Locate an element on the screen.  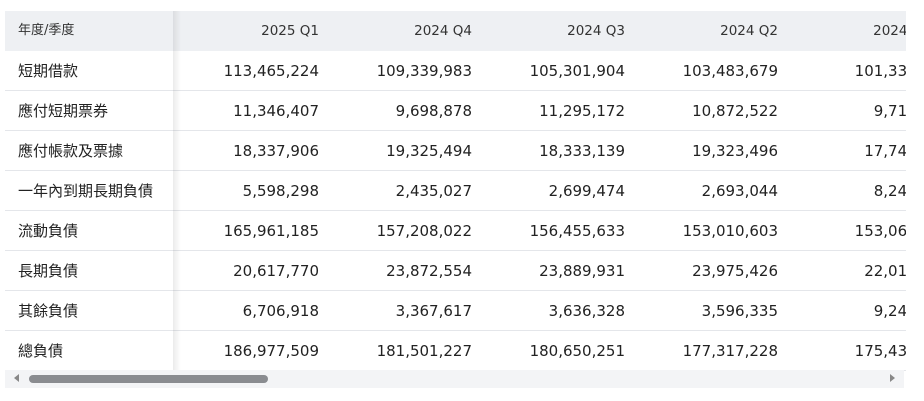
value-cell: 10,872,522 is located at coordinates (735, 111).